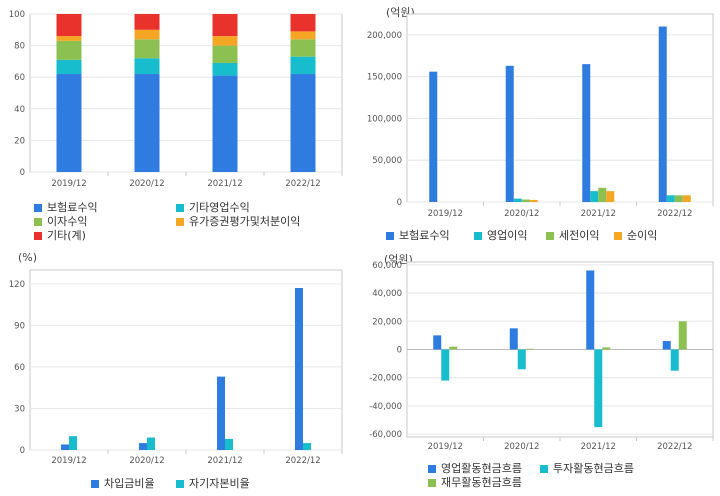 Image resolution: width=720 pixels, height=496 pixels. Describe the element at coordinates (72, 207) in the screenshot. I see `legend-label: 보험료수익` at that location.